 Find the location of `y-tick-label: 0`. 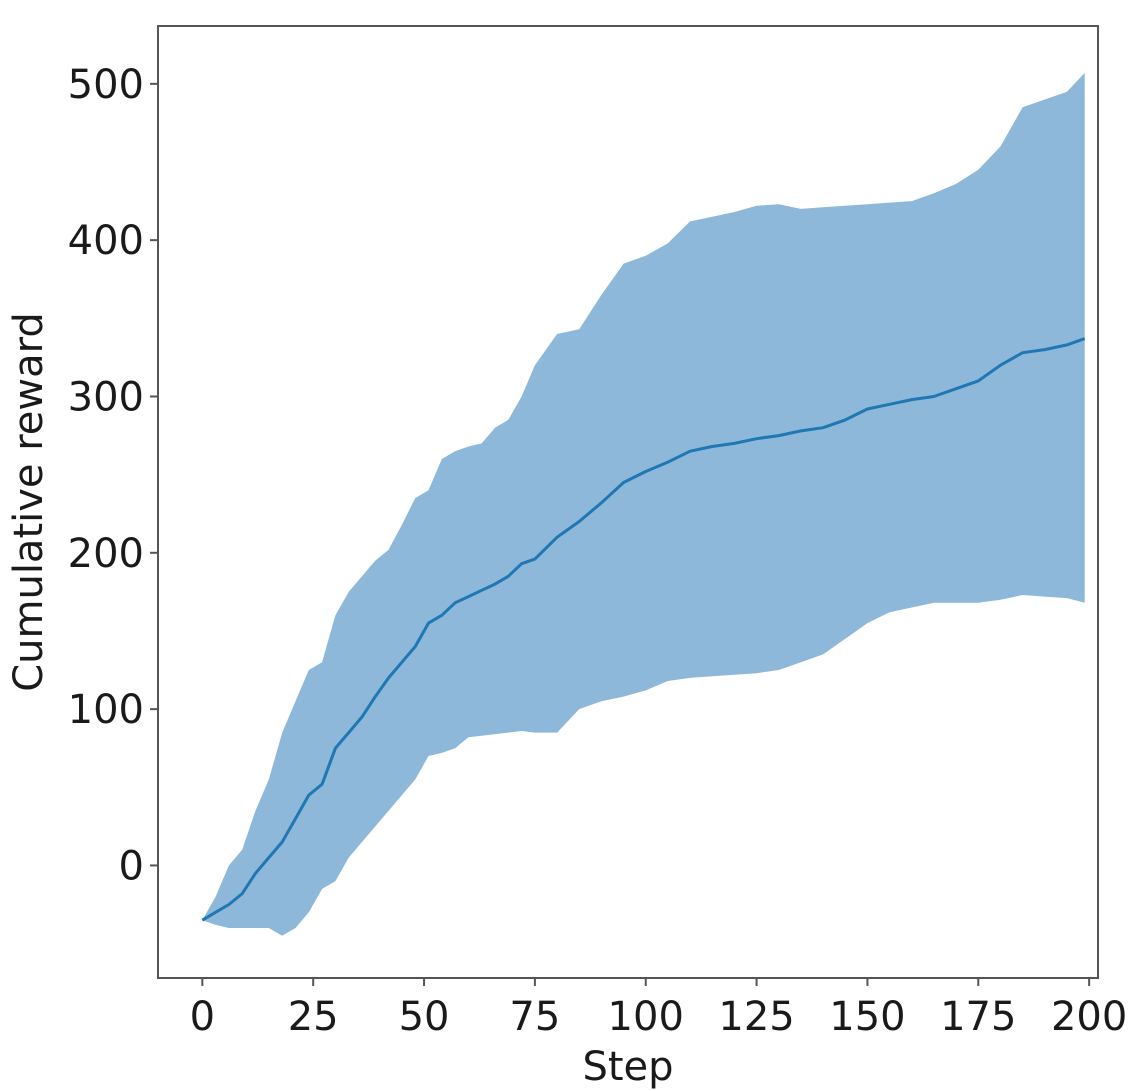

y-tick-label: 0 is located at coordinates (131, 866).